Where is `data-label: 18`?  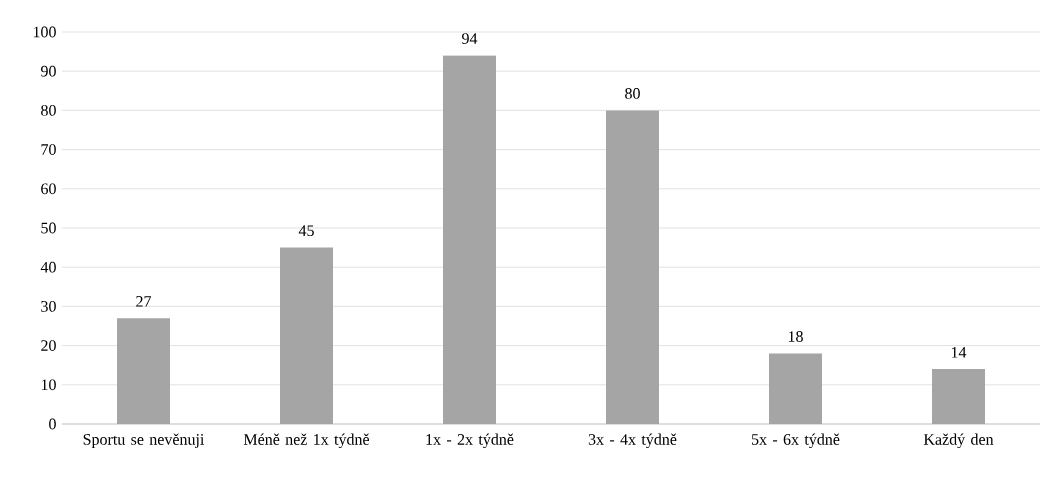
data-label: 18 is located at coordinates (795, 336).